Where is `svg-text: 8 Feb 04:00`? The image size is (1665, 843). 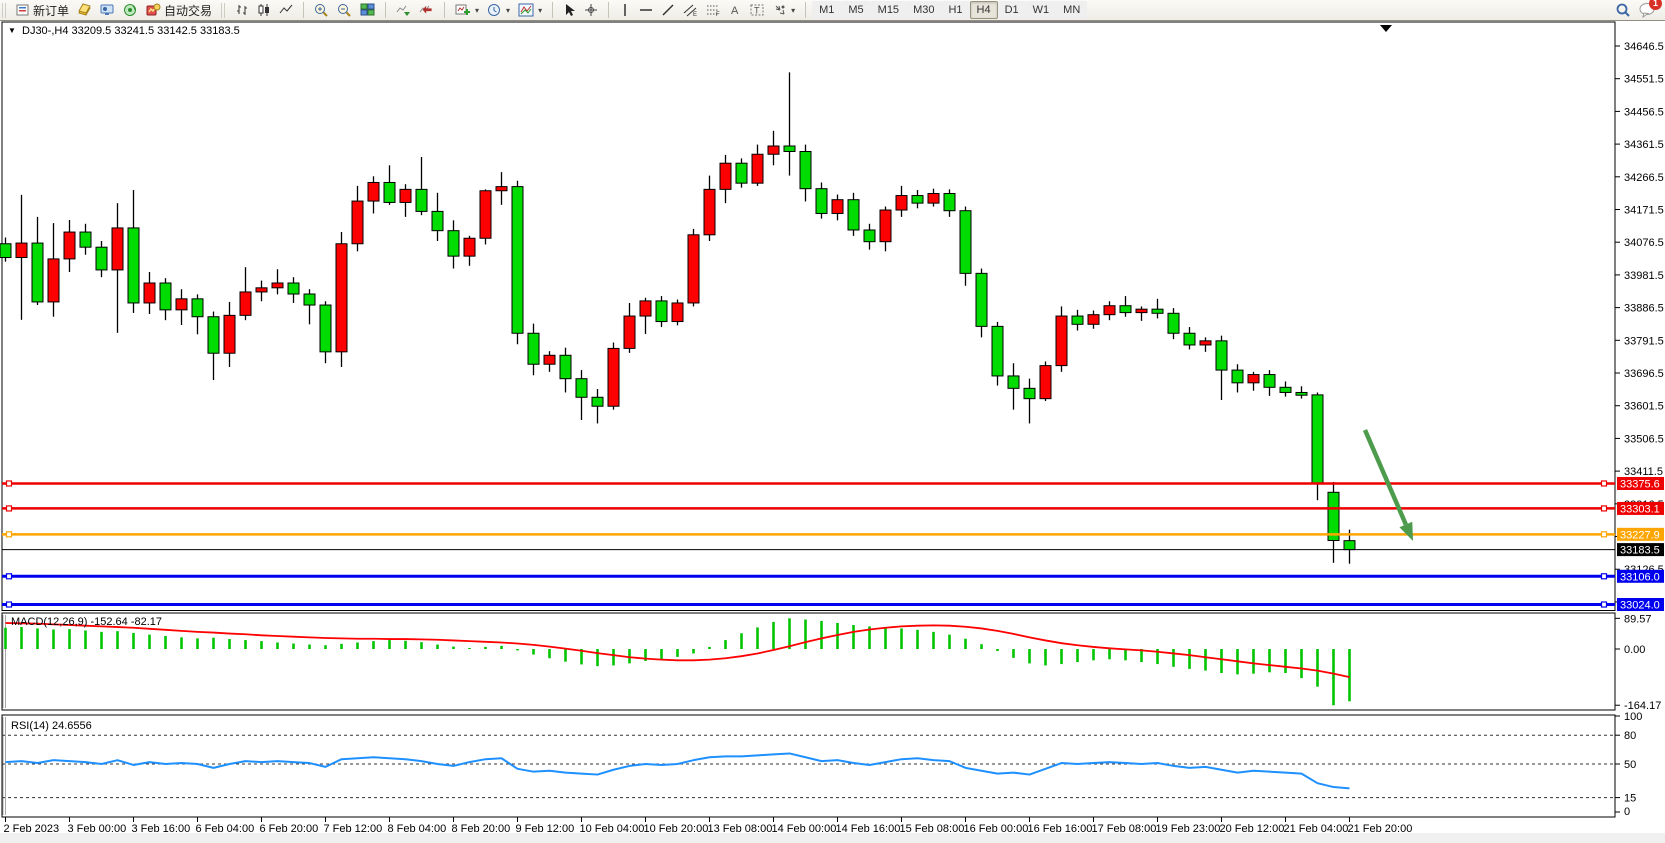
svg-text: 8 Feb 04:00 is located at coordinates (417, 829).